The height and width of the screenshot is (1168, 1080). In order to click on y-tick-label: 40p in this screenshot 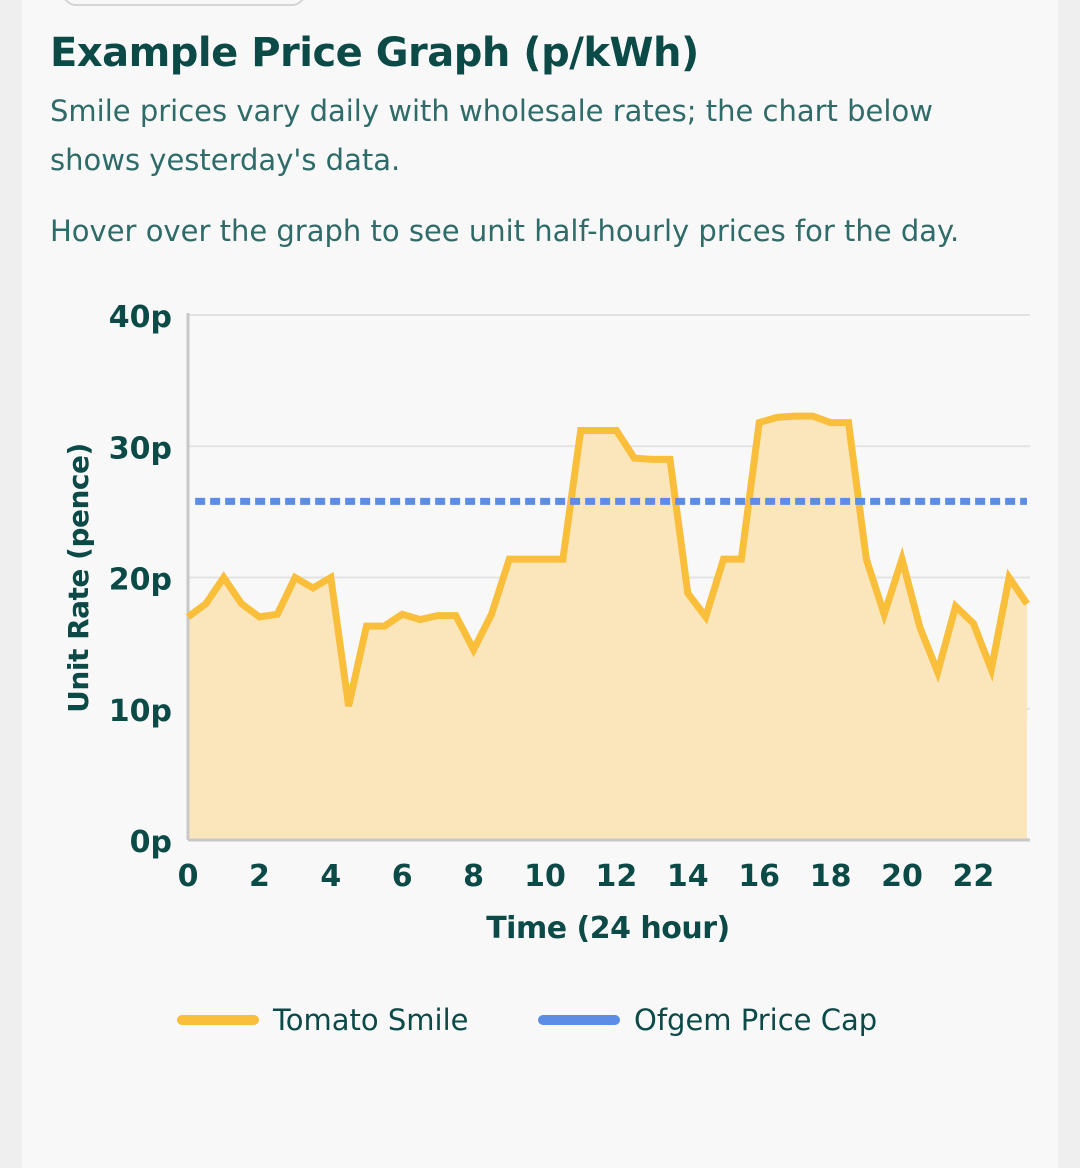, I will do `click(140, 317)`.